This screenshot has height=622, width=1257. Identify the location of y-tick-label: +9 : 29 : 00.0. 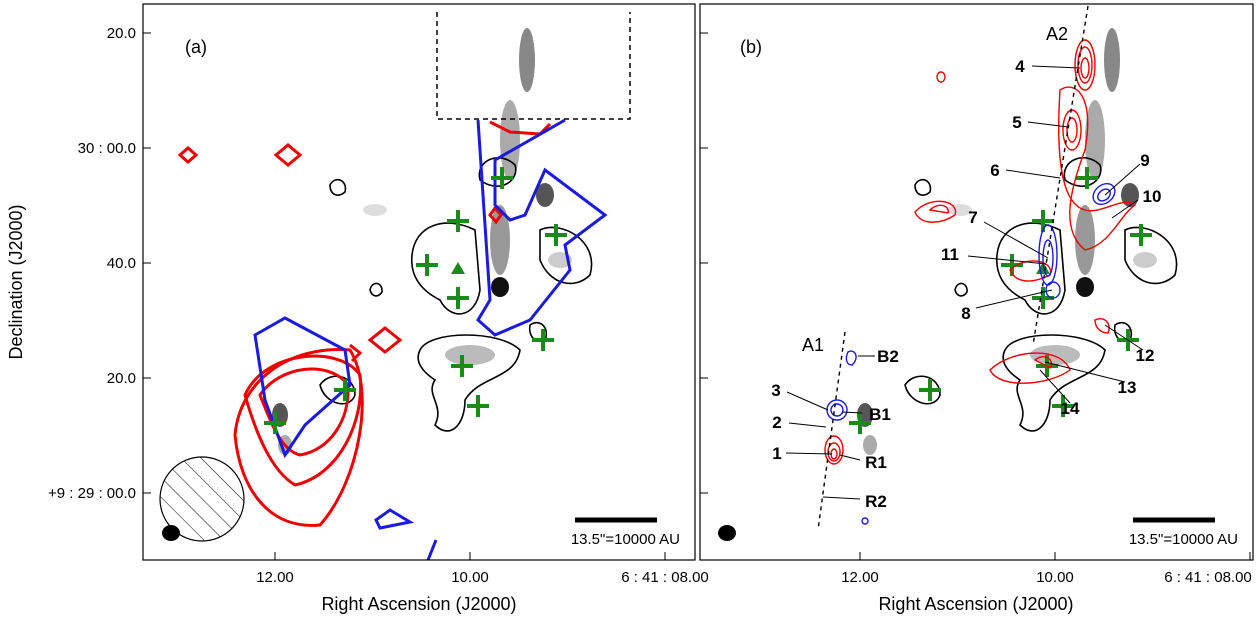
(92, 493).